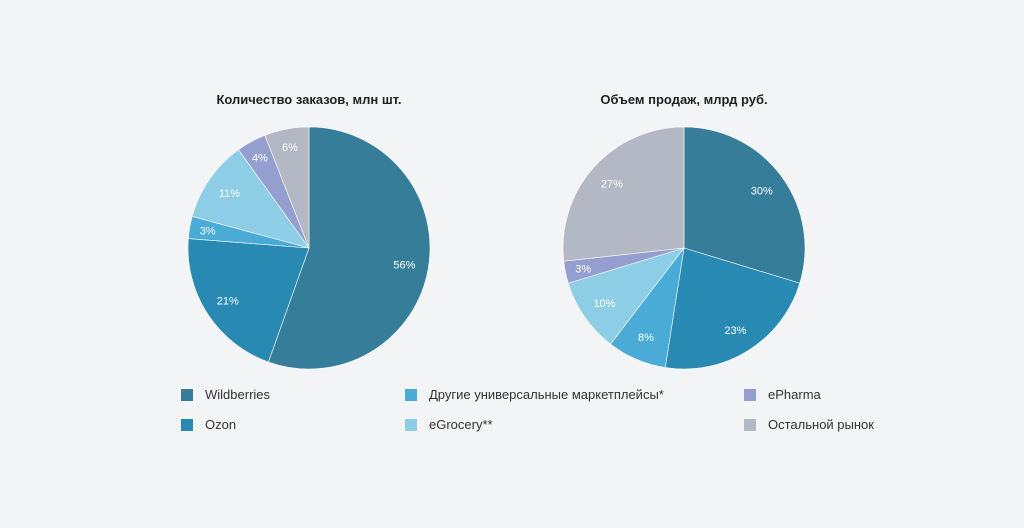  I want to click on chart-title-sales: Объем продаж, млрд руб., so click(684, 99).